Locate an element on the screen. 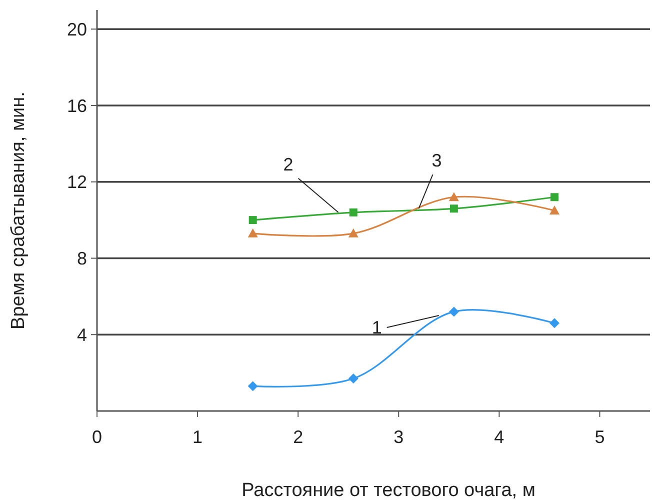 The width and height of the screenshot is (660, 504). x-tick-label: 3 is located at coordinates (399, 437).